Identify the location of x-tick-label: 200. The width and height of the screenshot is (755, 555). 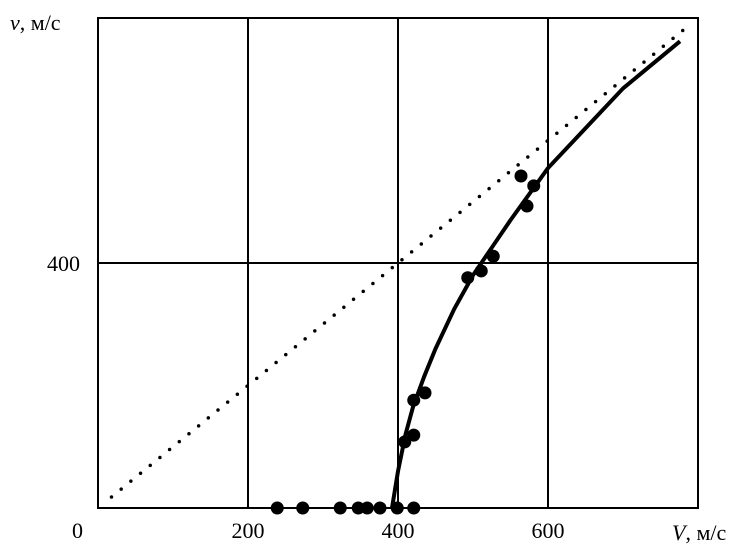
(248, 530).